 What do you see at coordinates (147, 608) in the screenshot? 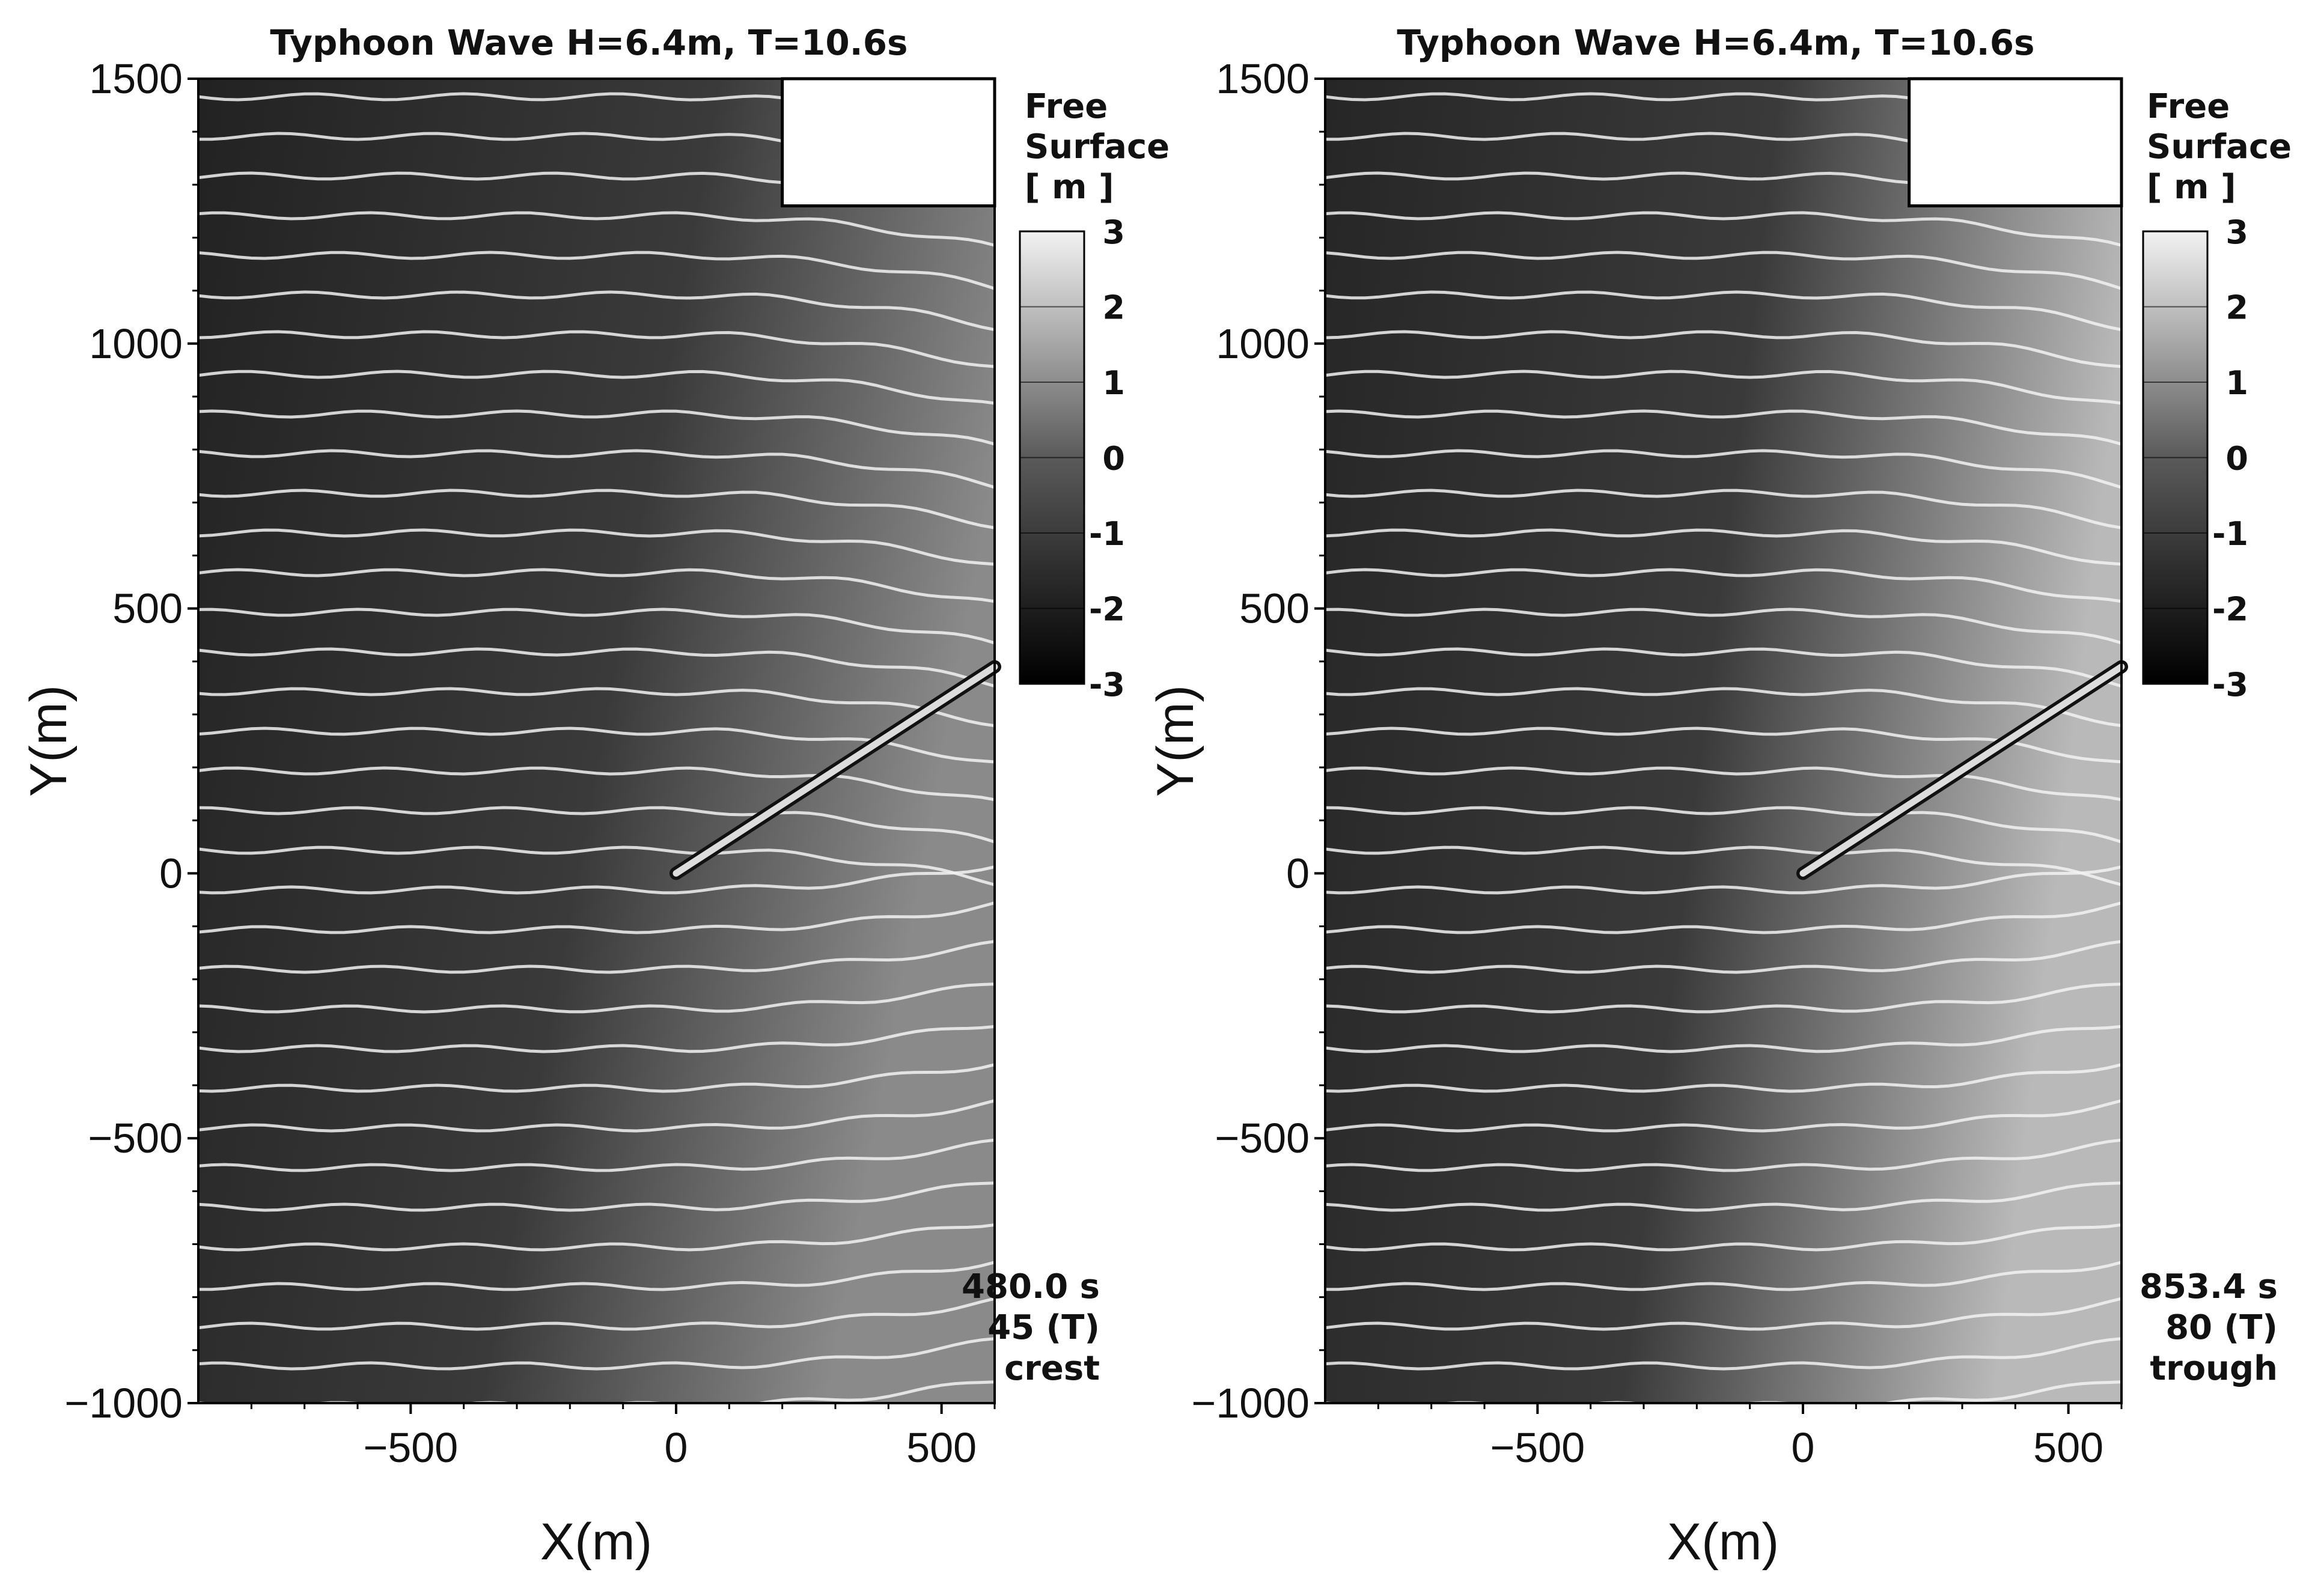
I see `y-tick-label: 500` at bounding box center [147, 608].